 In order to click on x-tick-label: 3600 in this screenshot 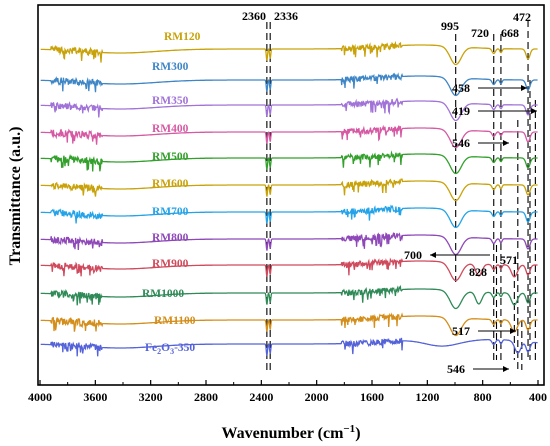, I will do `click(95, 397)`.